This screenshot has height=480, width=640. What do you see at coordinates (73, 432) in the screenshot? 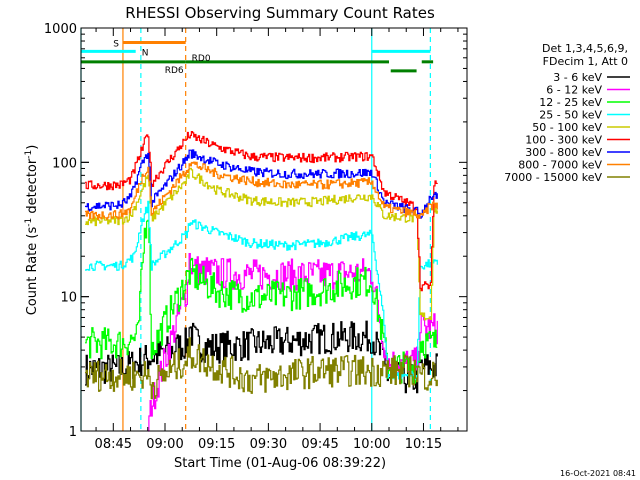
I see `y-tick-label: 1` at bounding box center [73, 432].